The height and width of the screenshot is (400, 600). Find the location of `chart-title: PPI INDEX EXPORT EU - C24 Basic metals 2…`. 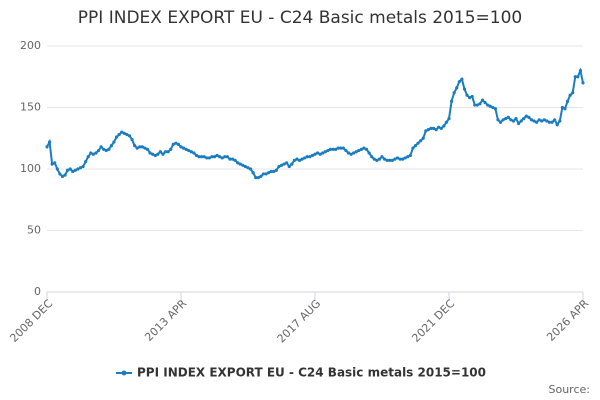

chart-title: PPI INDEX EXPORT EU - C24 Basic metals 2… is located at coordinates (300, 18).